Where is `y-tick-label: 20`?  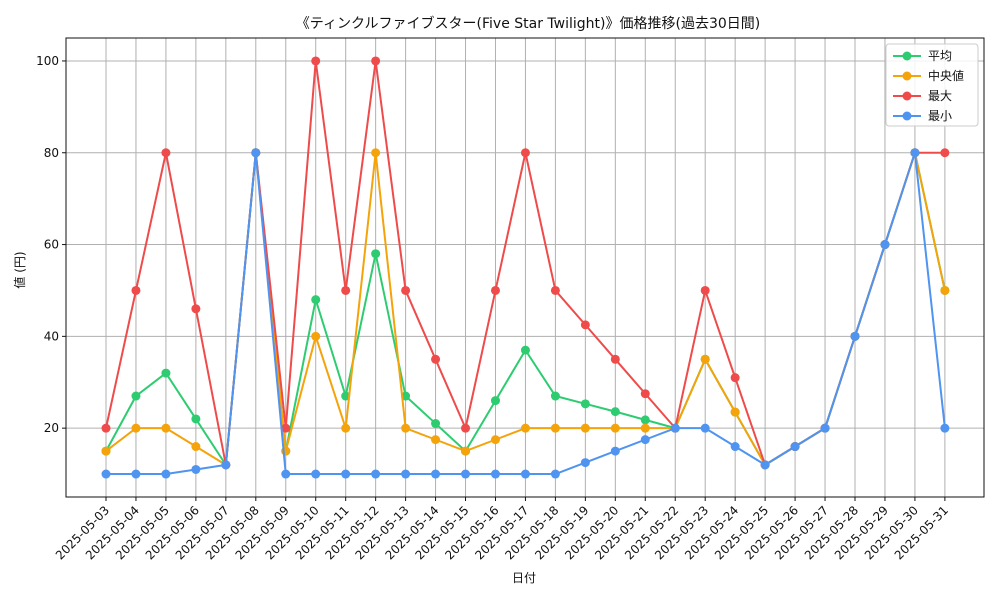
y-tick-label: 20 is located at coordinates (51, 428).